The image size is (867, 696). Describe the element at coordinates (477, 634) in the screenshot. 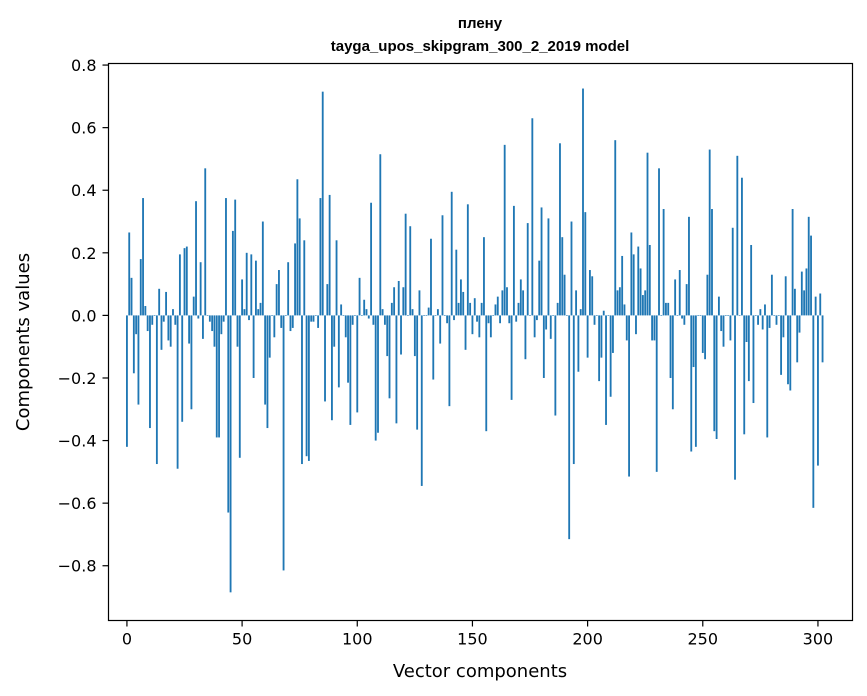

I see `x-axis-ticks: 0 50 100 150 200 250 300` at that location.